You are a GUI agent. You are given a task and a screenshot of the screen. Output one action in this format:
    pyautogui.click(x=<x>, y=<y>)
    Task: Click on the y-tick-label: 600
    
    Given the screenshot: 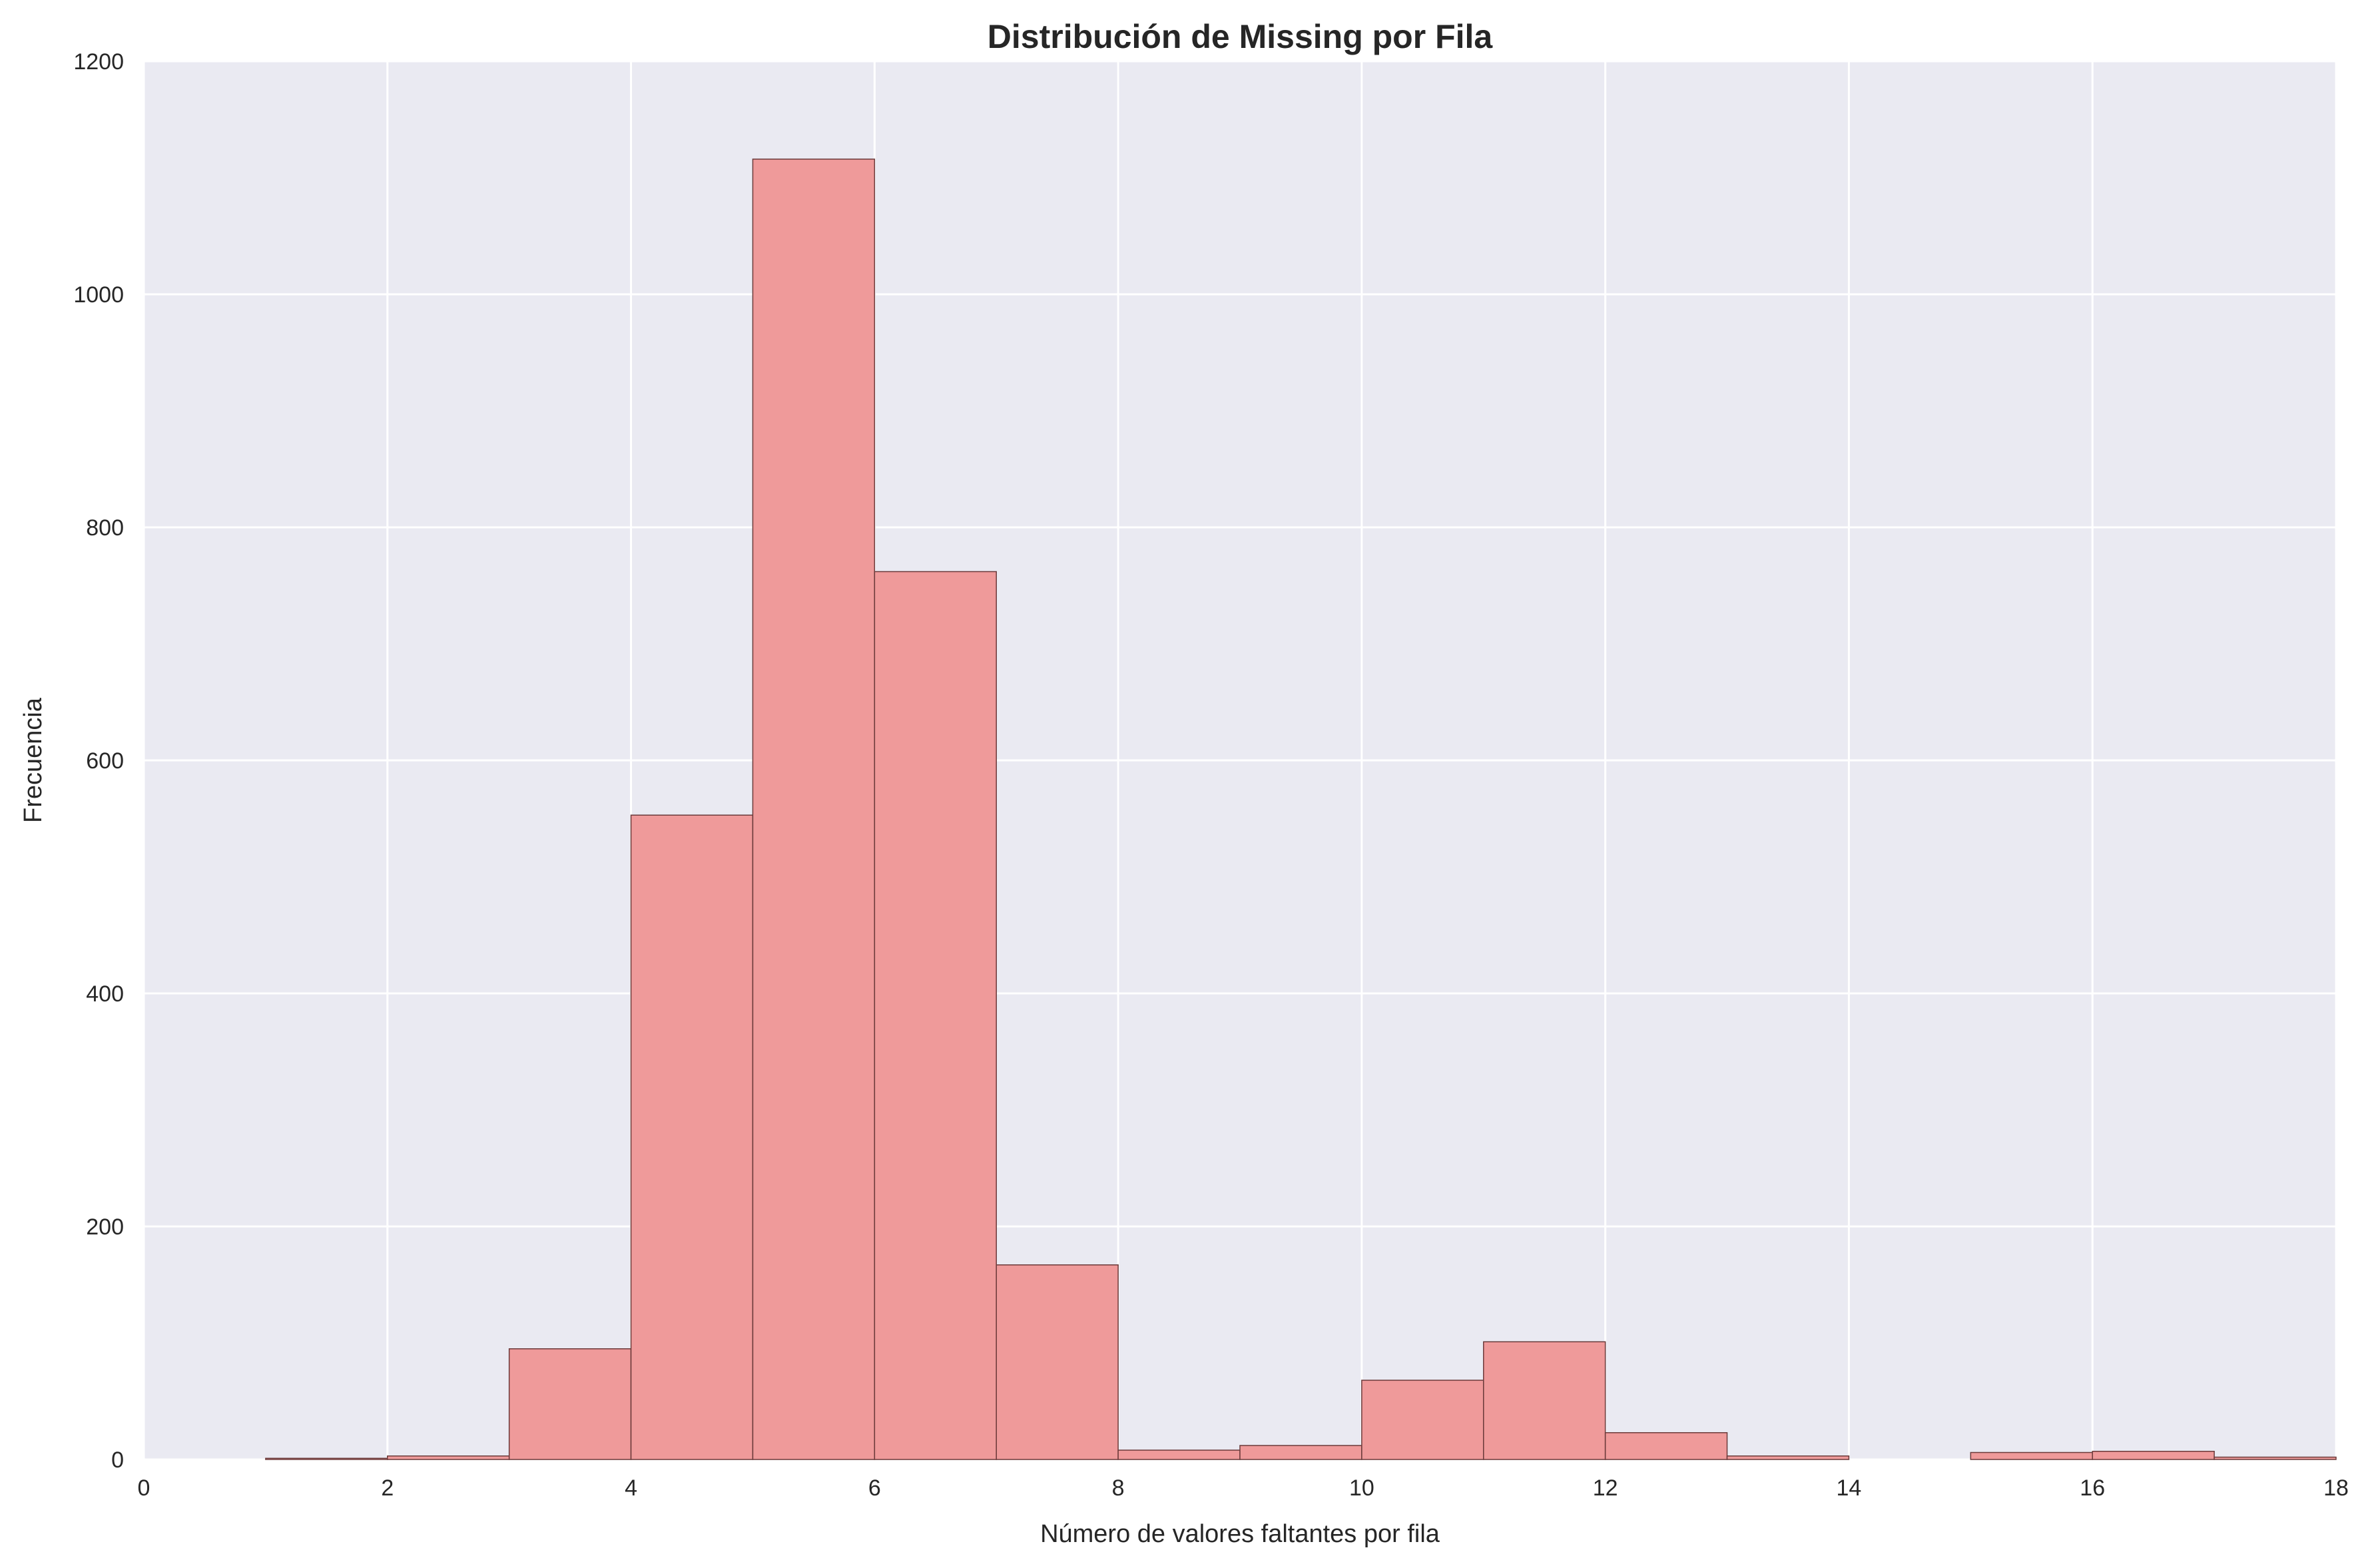 What is the action you would take?
    pyautogui.click(x=105, y=761)
    